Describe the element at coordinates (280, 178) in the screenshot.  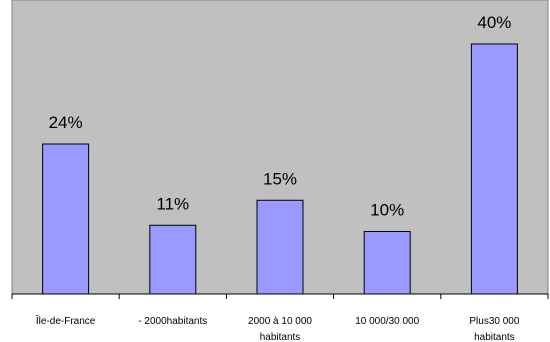
I see `bar-value-label: 15%` at that location.